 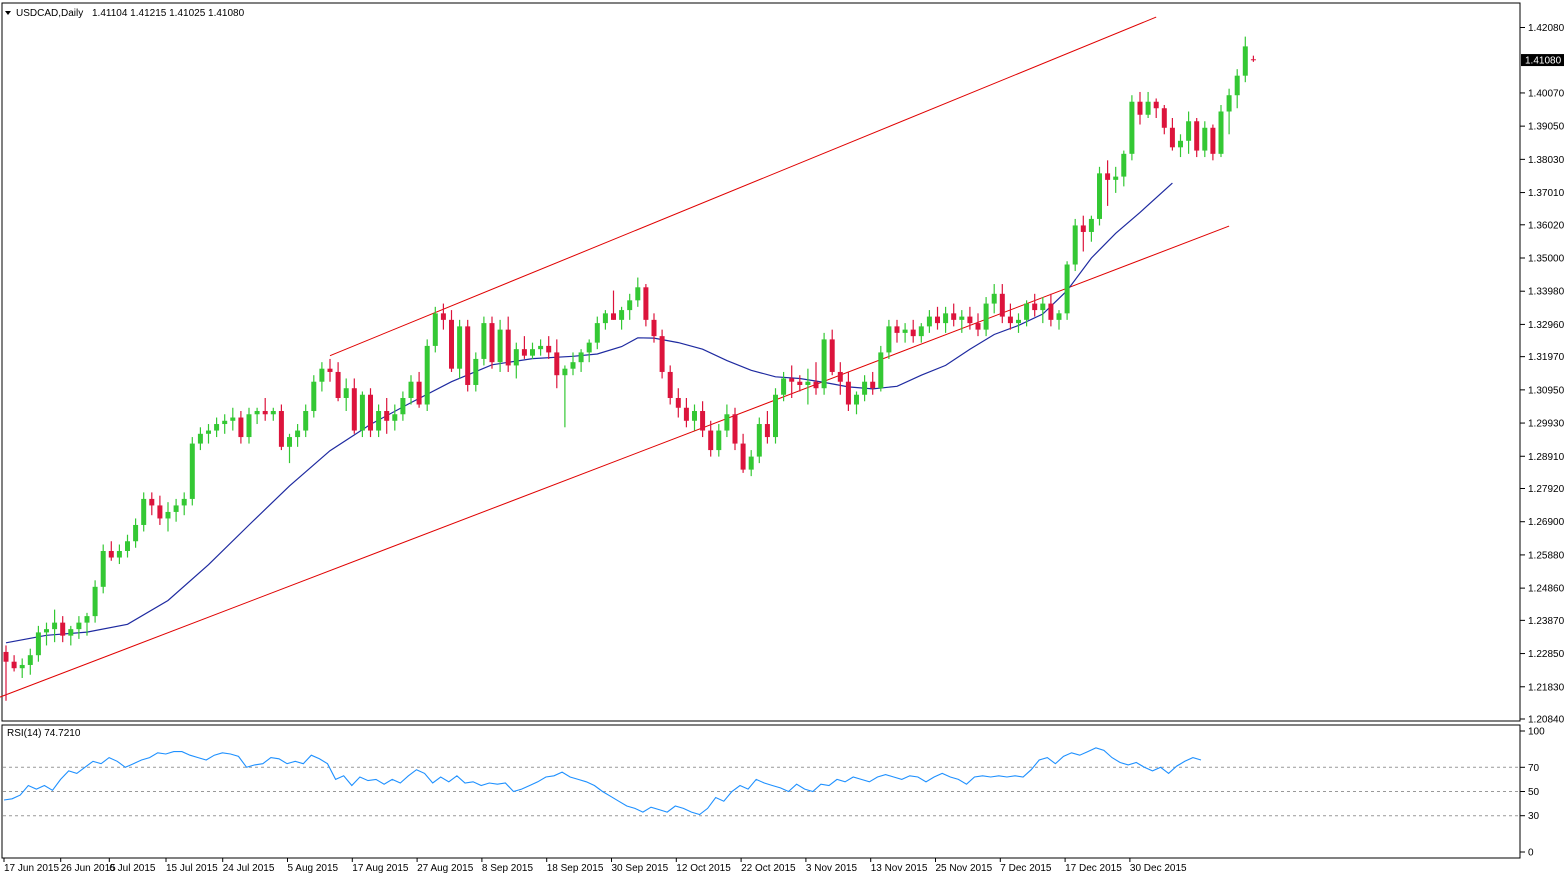 I want to click on date-tick-label: 8 Sep 2015, so click(x=508, y=868).